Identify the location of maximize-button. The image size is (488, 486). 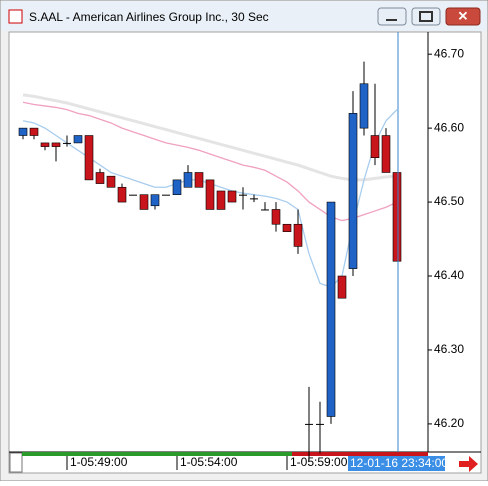
(426, 16).